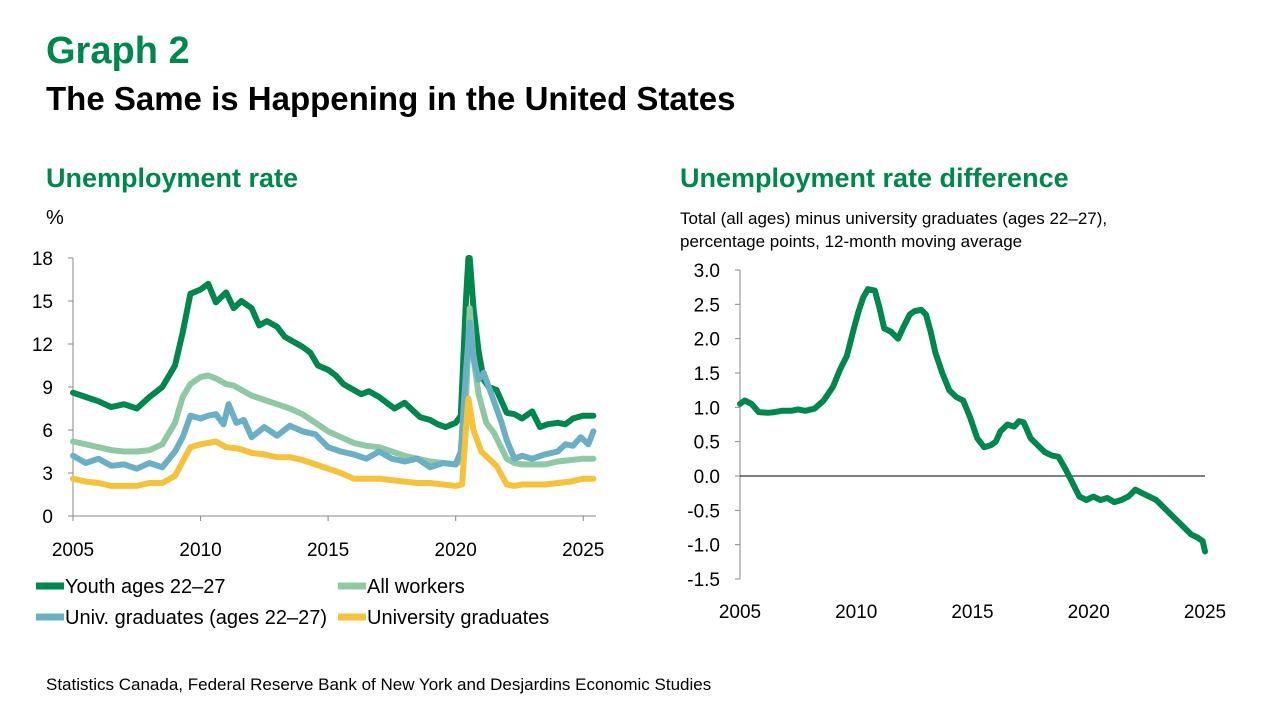  Describe the element at coordinates (703, 511) in the screenshot. I see `right-y-tick-label: -0.5` at that location.